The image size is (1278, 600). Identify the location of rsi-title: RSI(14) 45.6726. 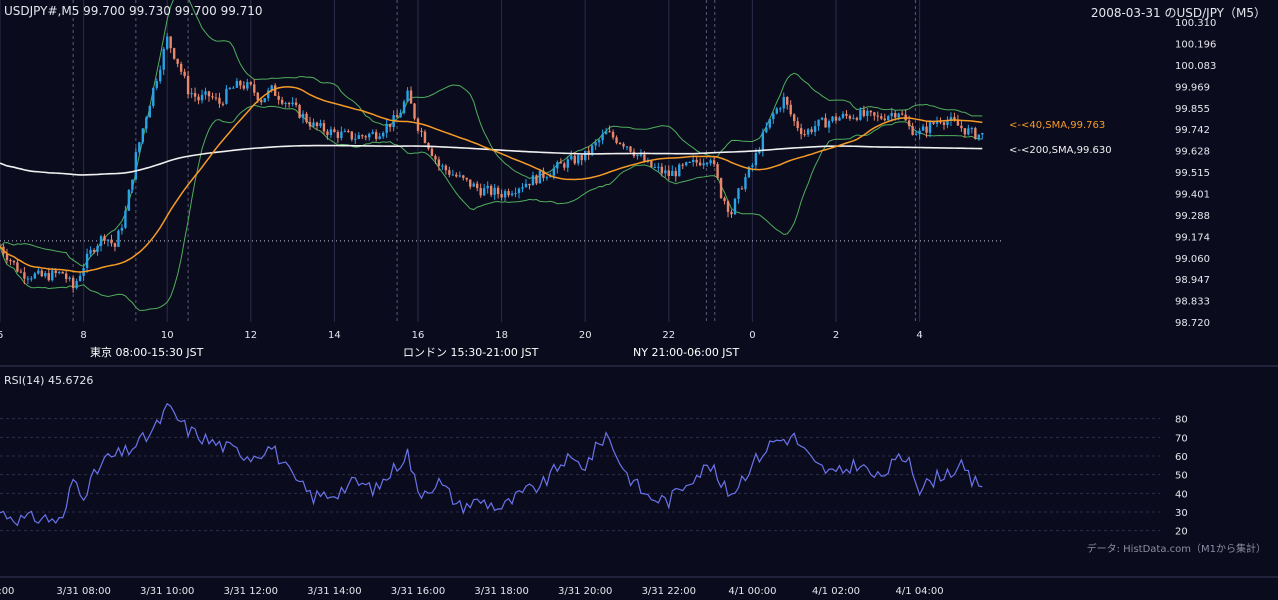
(49, 380).